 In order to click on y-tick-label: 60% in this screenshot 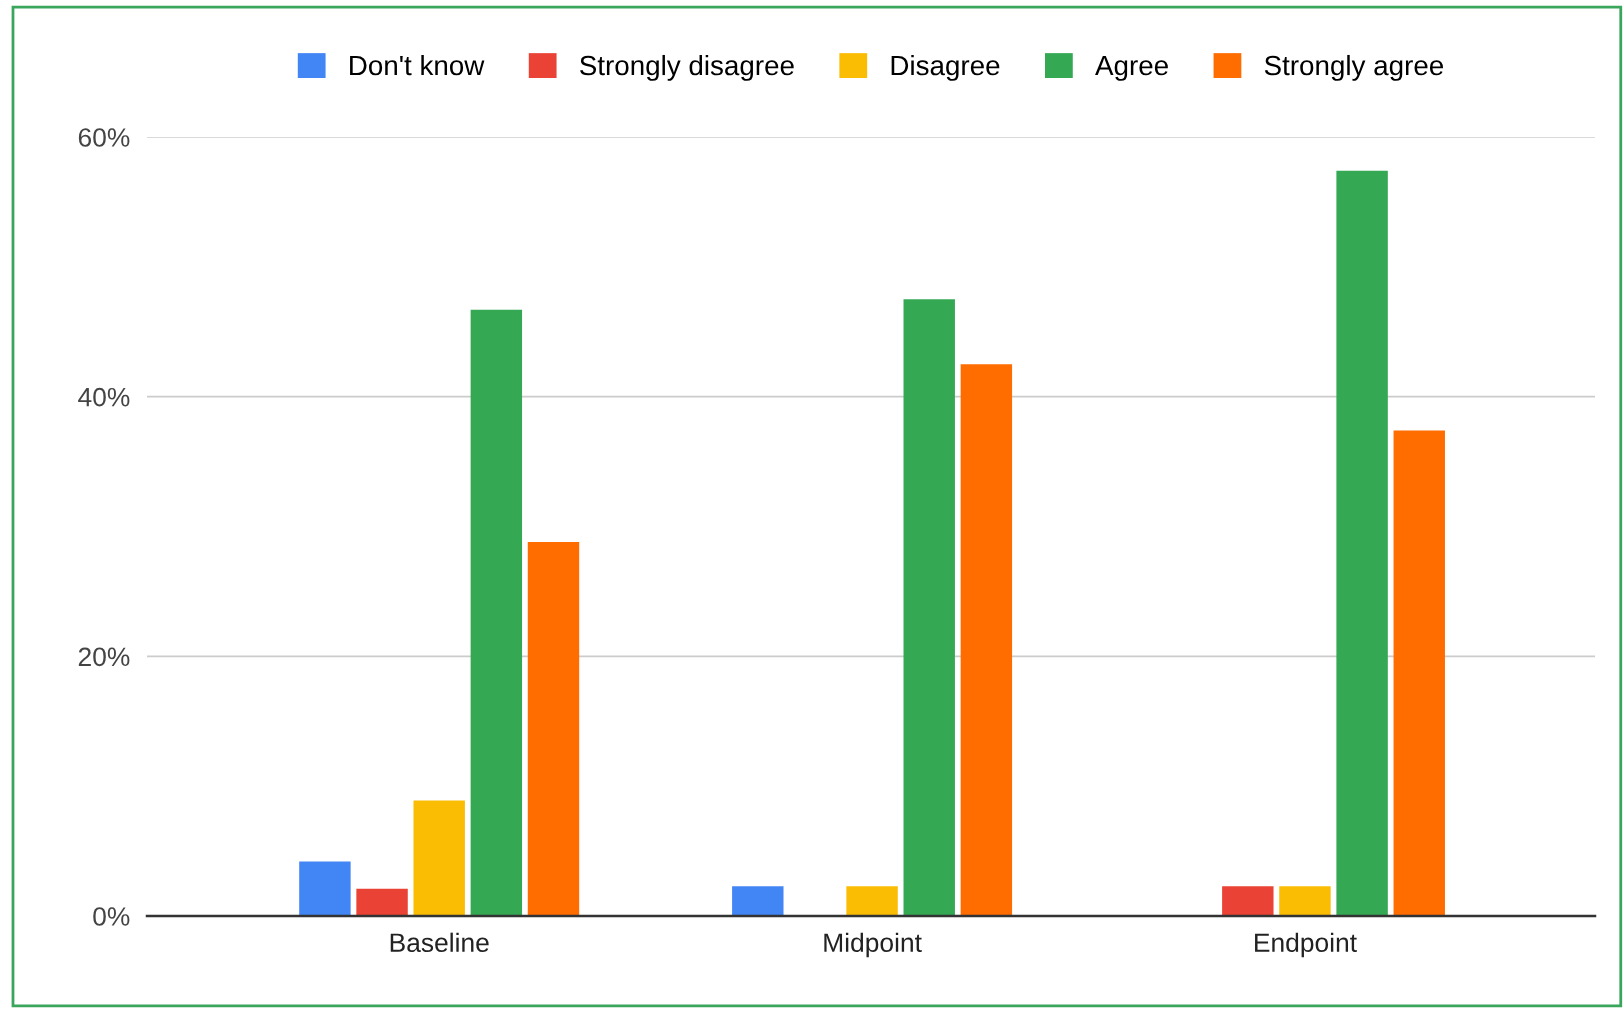, I will do `click(104, 137)`.